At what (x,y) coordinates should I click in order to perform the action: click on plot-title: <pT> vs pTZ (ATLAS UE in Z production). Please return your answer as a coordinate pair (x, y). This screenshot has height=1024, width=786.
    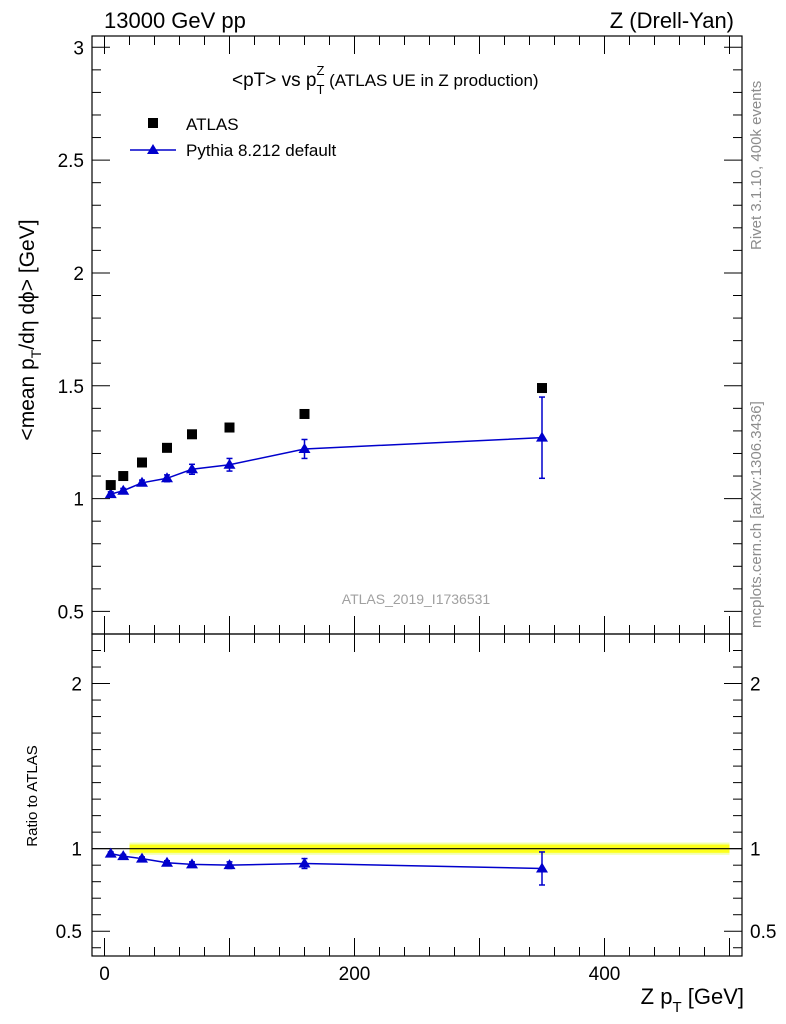
    Looking at the image, I should click on (385, 80).